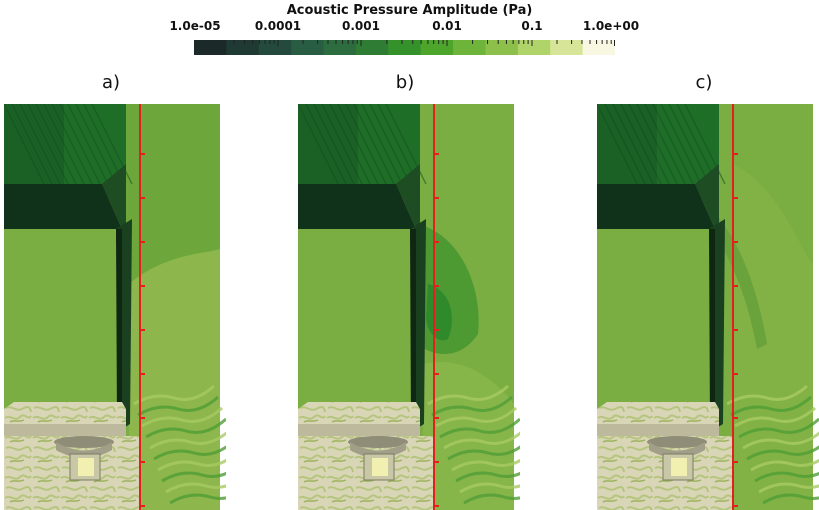 Image resolution: width=819 pixels, height=510 pixels. What do you see at coordinates (278, 26) in the screenshot?
I see `colorbar-tick-label: 0.0001` at bounding box center [278, 26].